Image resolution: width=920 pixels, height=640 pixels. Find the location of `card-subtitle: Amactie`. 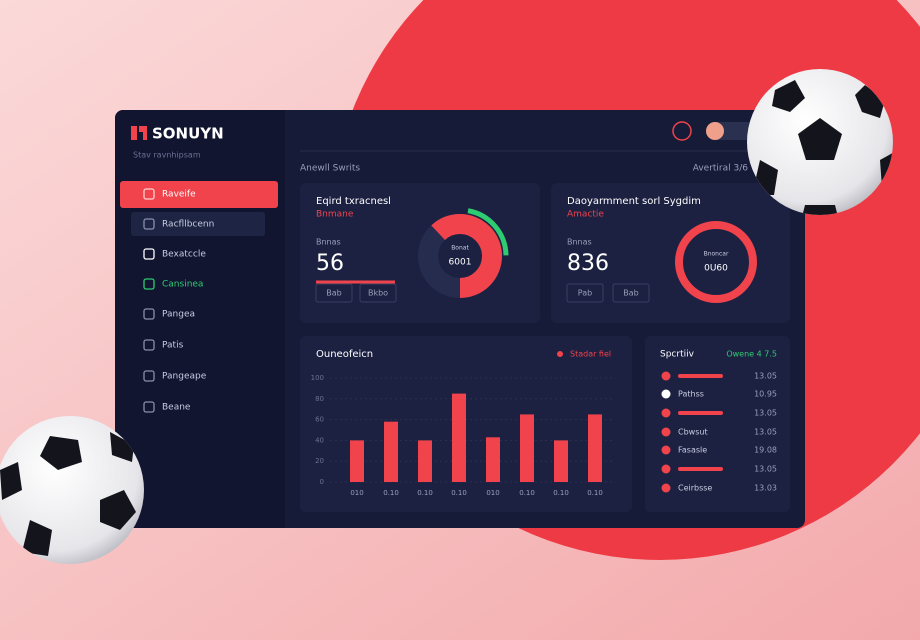

card-subtitle: Amactie is located at coordinates (585, 215).